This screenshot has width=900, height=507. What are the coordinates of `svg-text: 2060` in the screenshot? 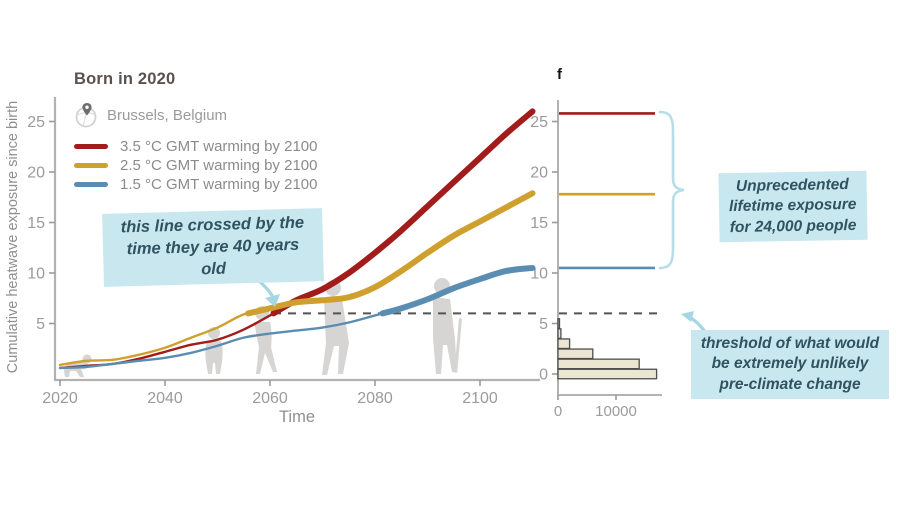 It's located at (270, 398).